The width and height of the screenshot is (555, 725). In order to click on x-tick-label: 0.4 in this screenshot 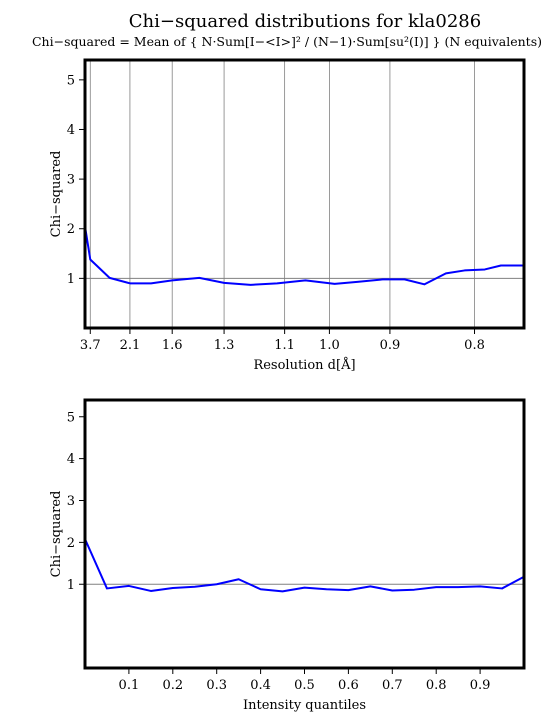, I will do `click(260, 685)`.